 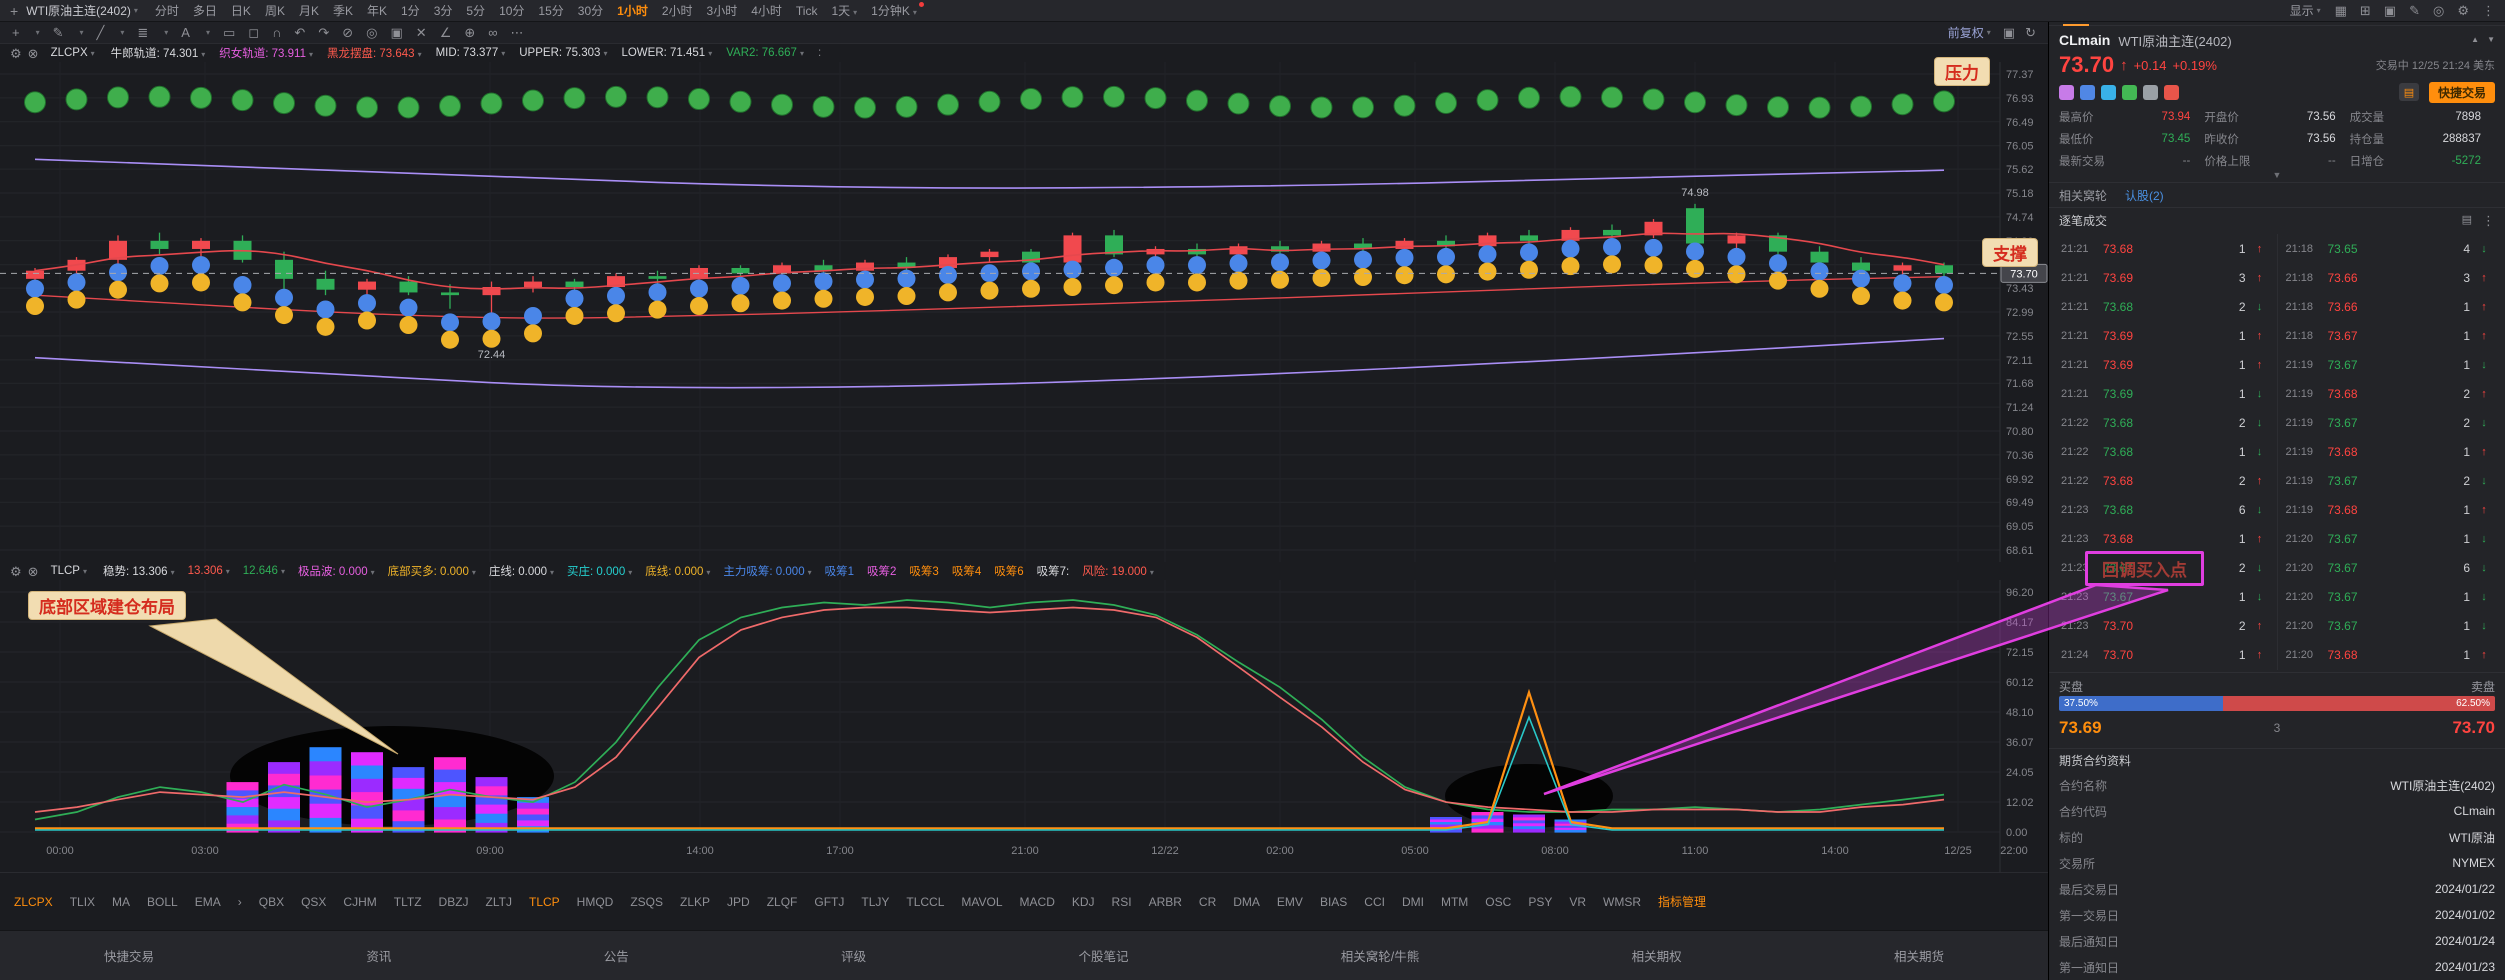 I want to click on warrant-link: 认股(2), so click(x=2144, y=195).